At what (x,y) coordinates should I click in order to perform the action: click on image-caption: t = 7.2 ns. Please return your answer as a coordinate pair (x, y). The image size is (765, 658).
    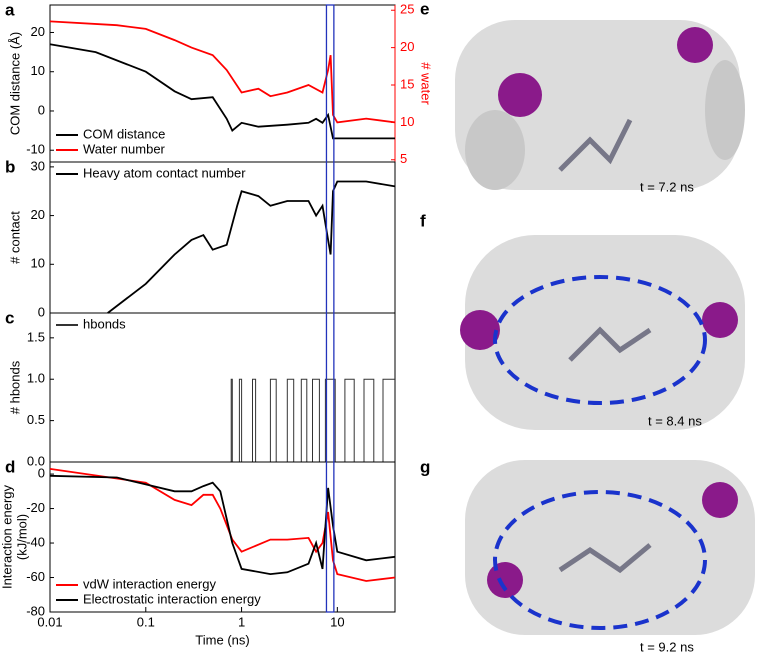
    Looking at the image, I should click on (667, 186).